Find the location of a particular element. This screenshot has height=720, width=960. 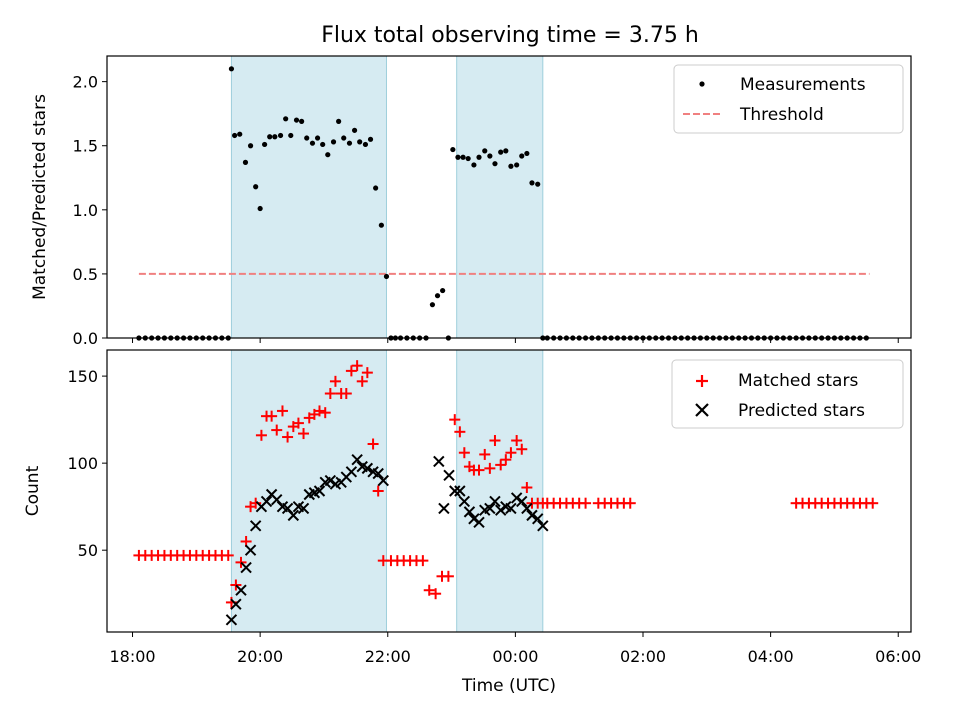

bottom-x-axis: 18:00 20:00 22:00 00:00 02:00 04:00 06:00 is located at coordinates (515, 649).